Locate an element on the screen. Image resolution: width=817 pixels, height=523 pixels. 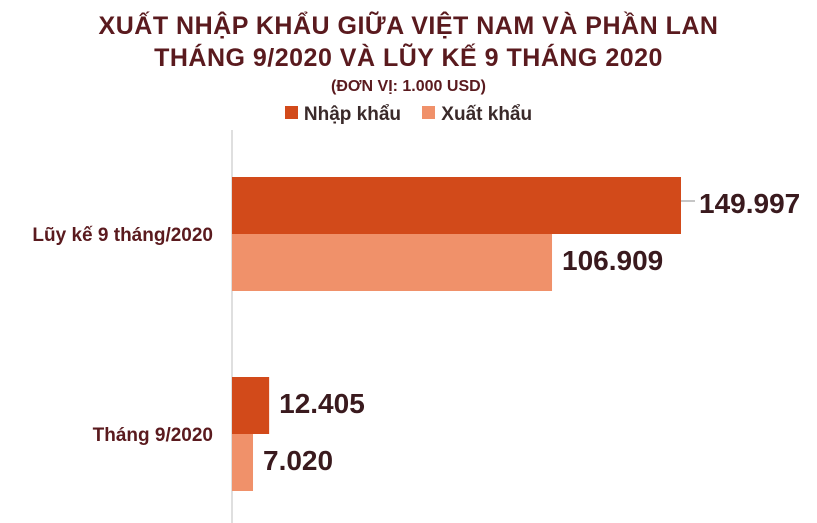
legend-swatch-export is located at coordinates (429, 113).